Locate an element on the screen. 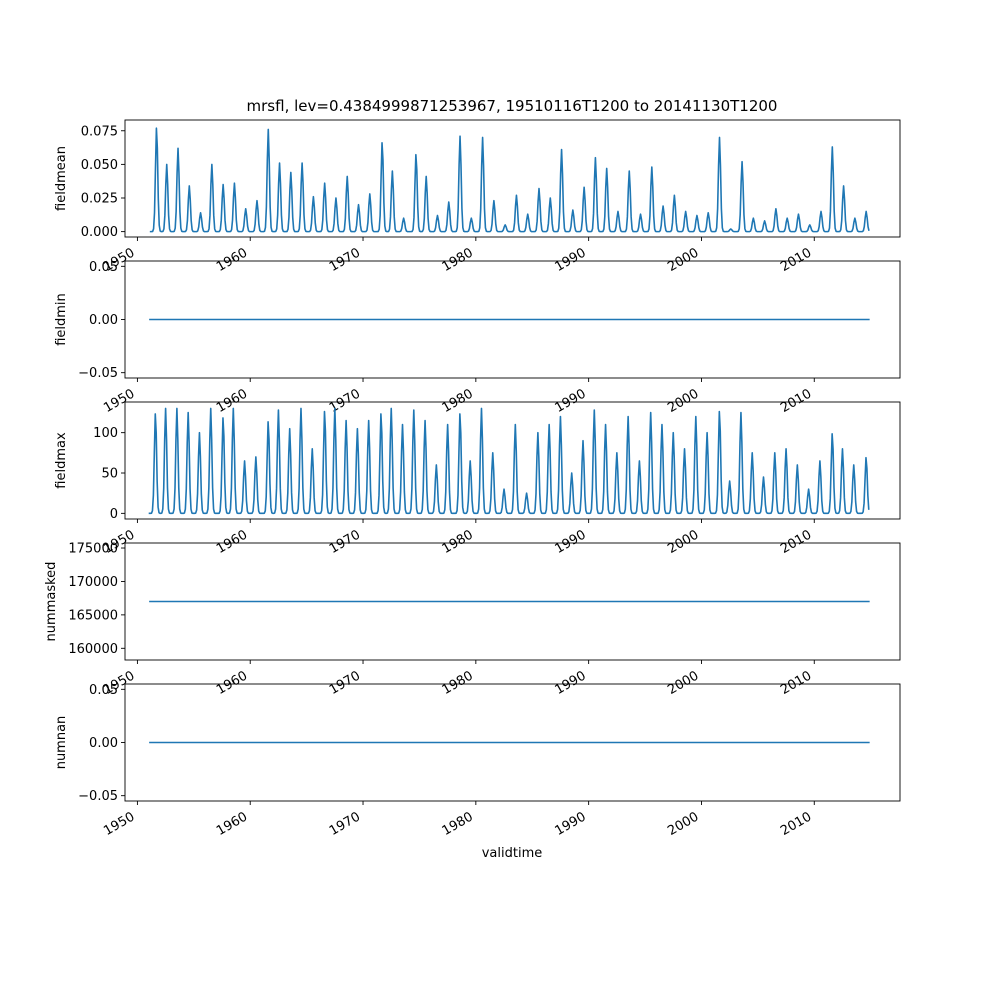 Image resolution: width=1000 pixels, height=1000 pixels. y-tick-label: 165000 is located at coordinates (93, 615).